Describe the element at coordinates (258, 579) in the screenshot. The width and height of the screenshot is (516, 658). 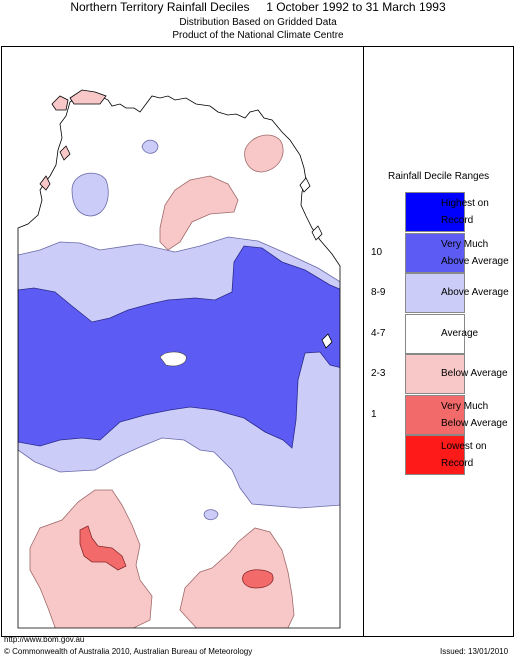
I see `region-very-much-below-average-east` at that location.